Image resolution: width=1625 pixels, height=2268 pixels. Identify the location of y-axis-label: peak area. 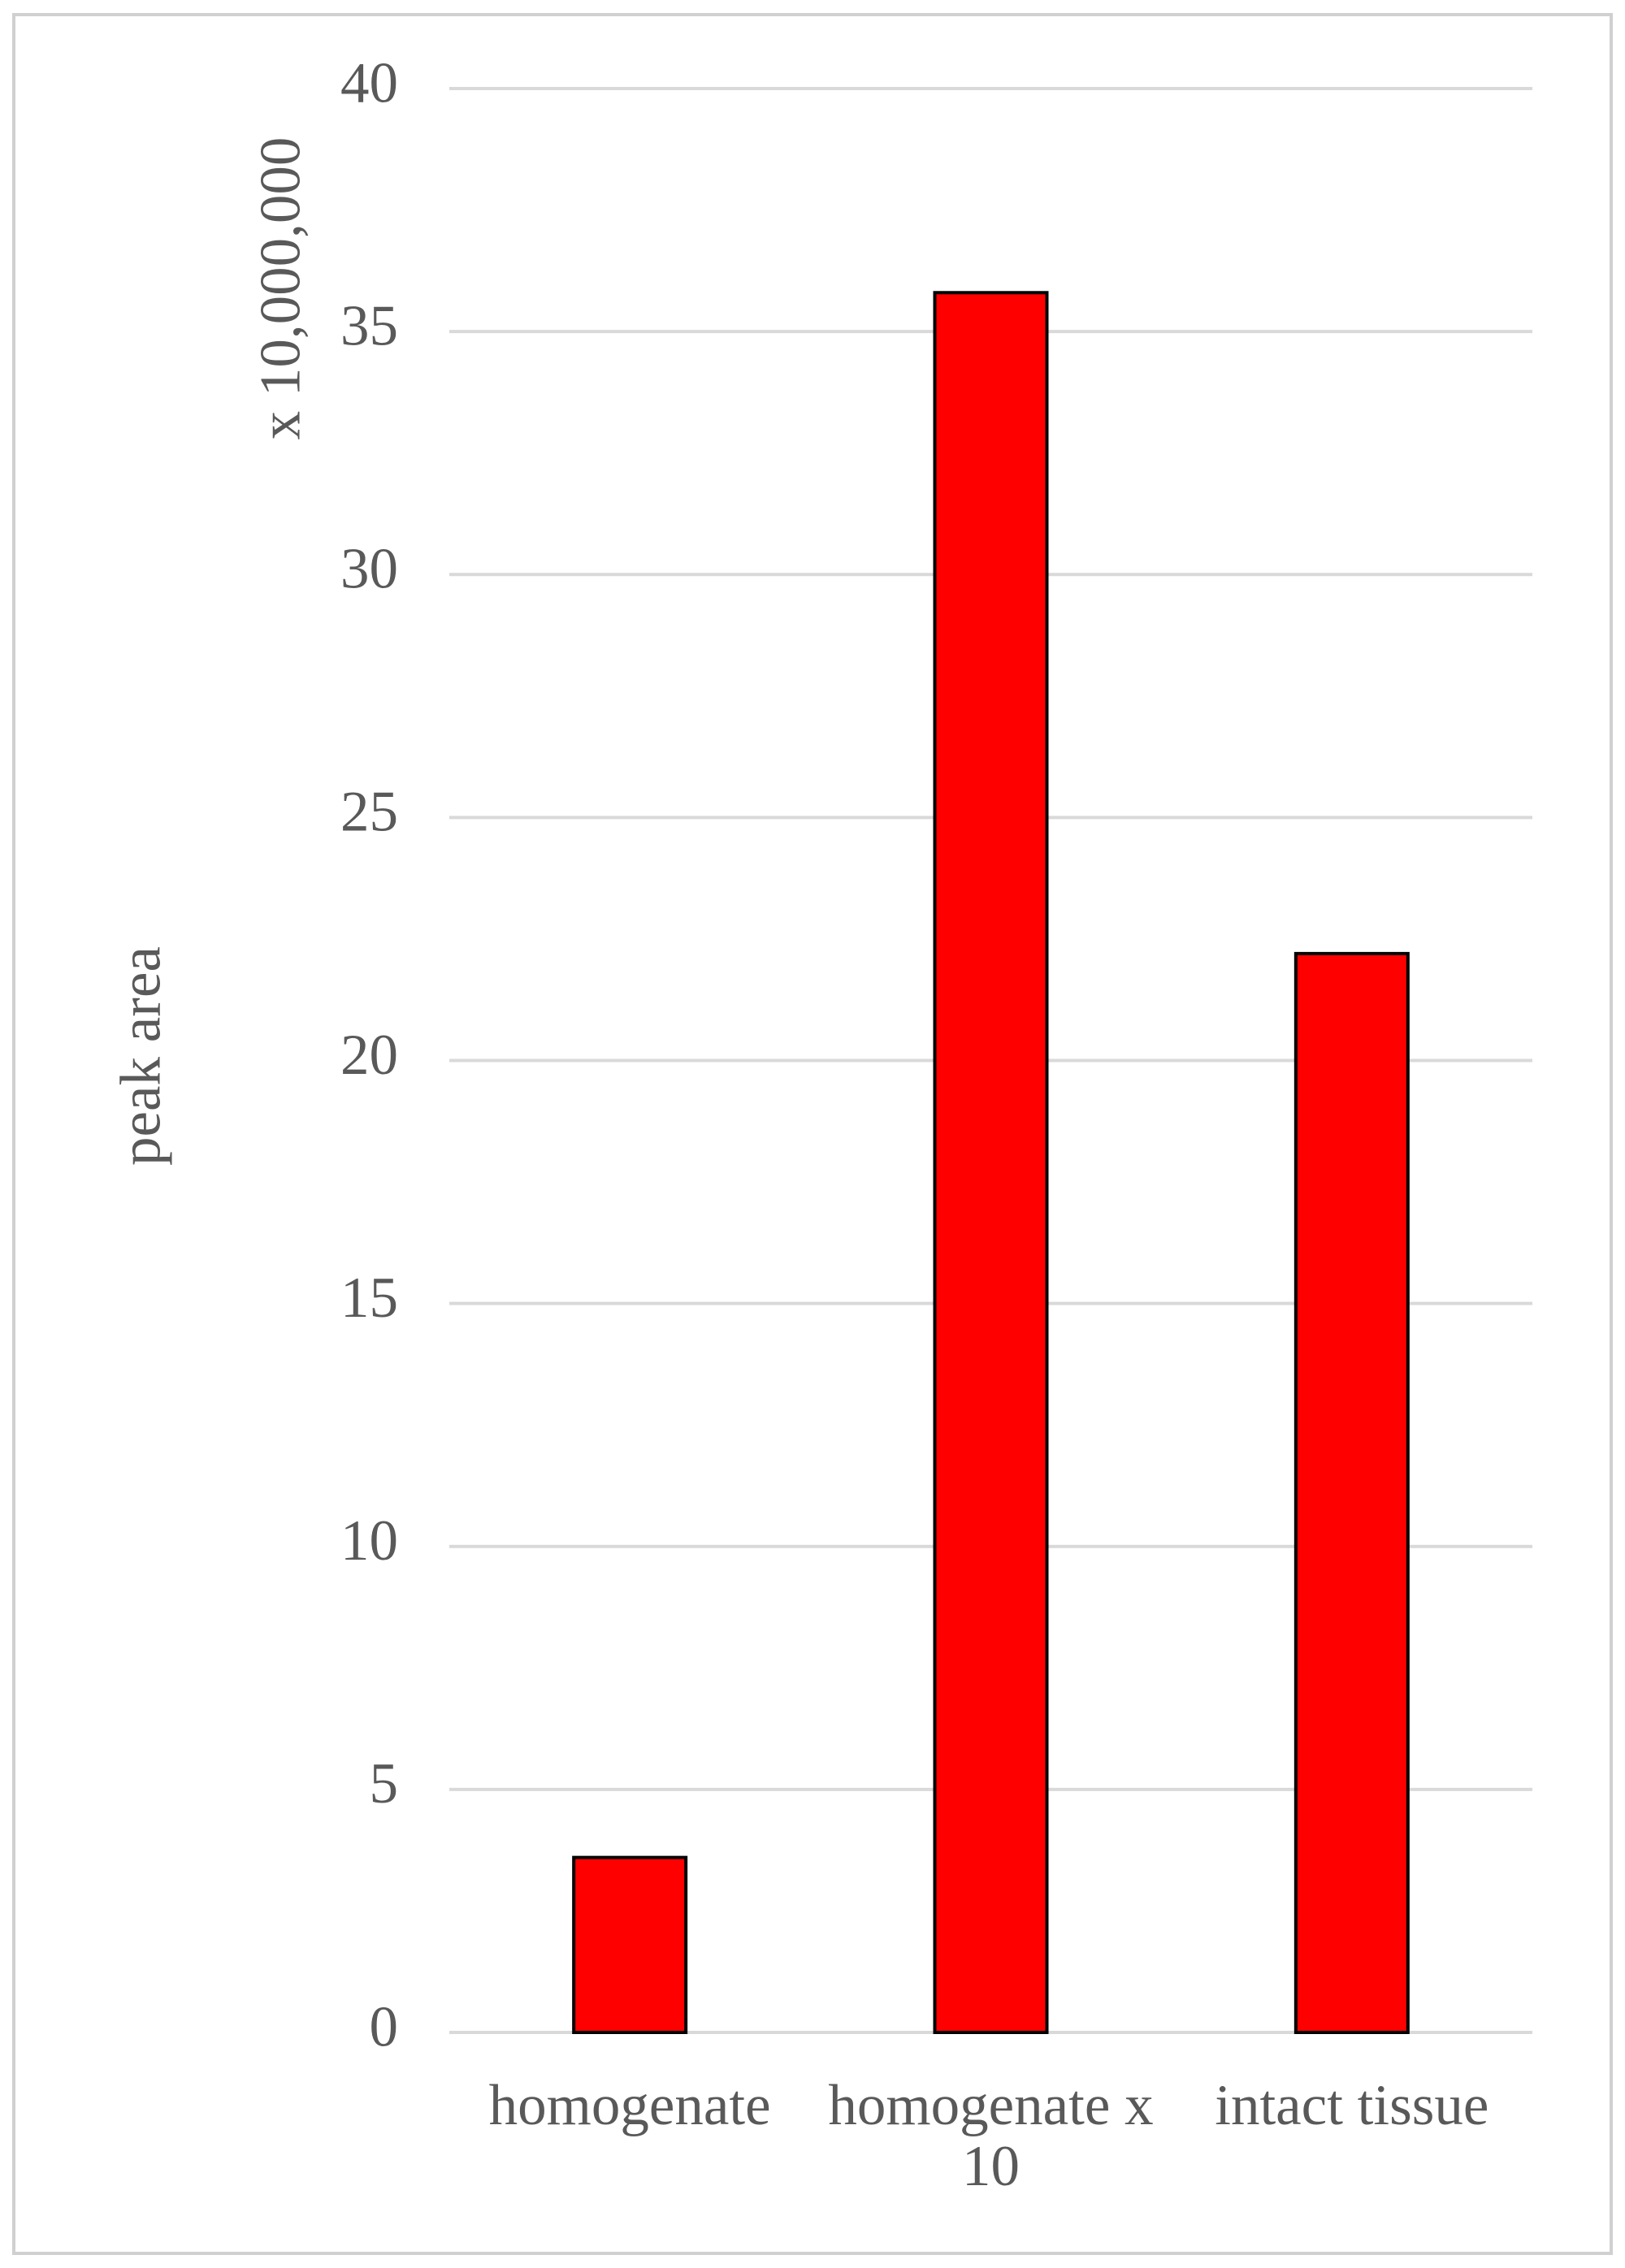
(140, 1056).